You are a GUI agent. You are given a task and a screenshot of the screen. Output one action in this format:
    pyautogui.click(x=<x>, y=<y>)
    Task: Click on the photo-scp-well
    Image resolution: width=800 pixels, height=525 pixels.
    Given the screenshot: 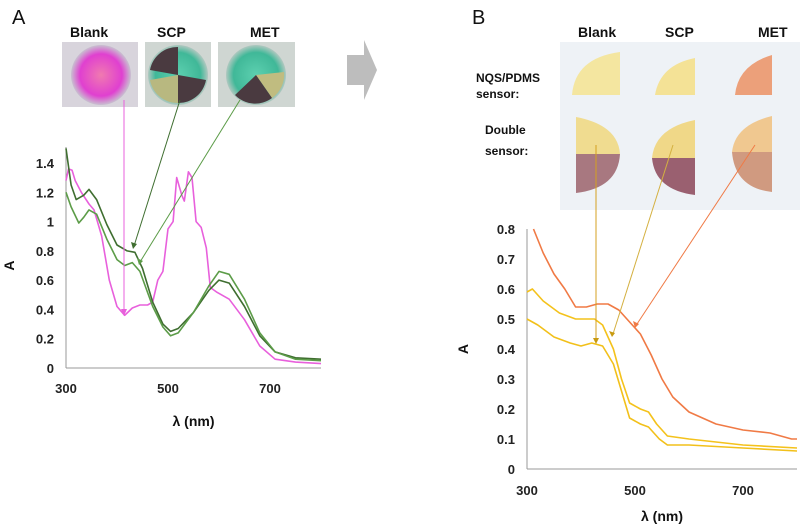 What is the action you would take?
    pyautogui.click(x=178, y=74)
    